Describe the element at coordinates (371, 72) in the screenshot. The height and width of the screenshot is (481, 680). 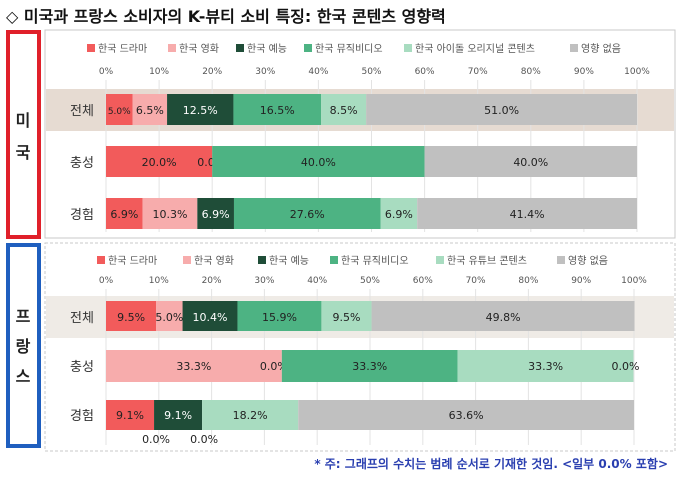
I see `usa-x-tick-label: 50%` at that location.